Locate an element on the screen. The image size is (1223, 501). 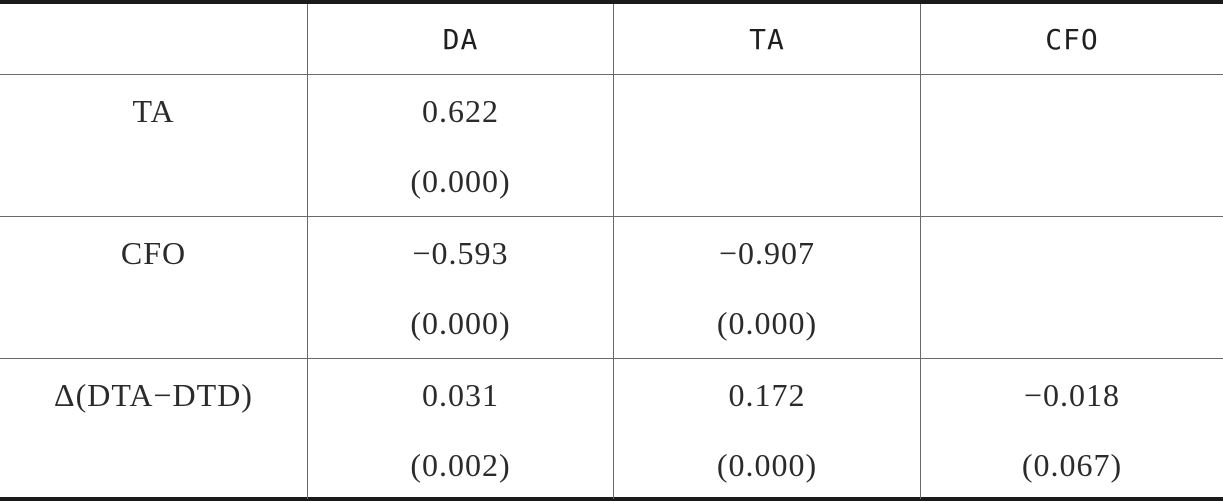
cell-cfo-da: −0.593 (0.000) is located at coordinates (461, 288).